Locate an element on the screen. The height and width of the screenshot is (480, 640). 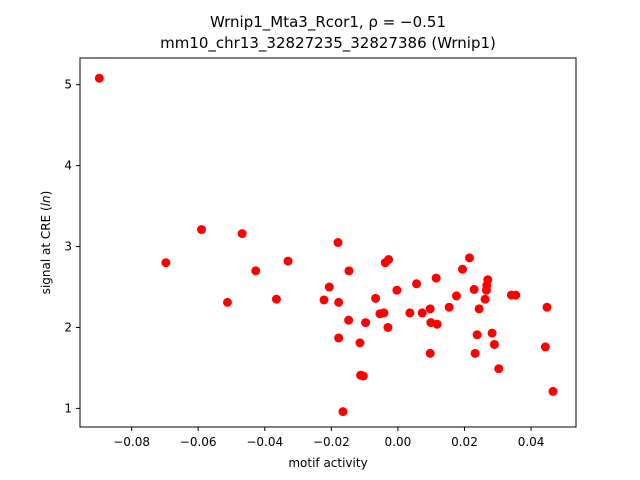
y-tick-label: 2 is located at coordinates (68, 327).